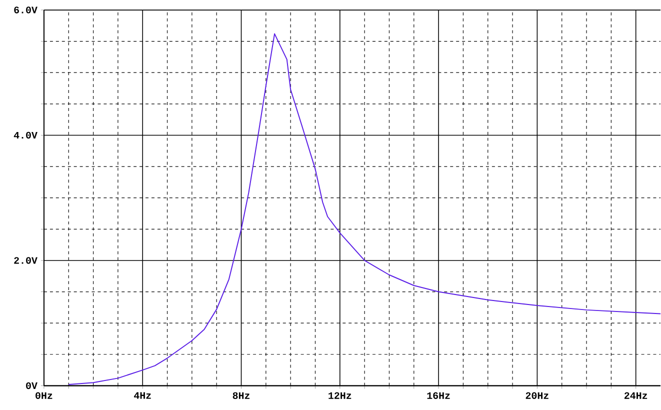  Describe the element at coordinates (537, 396) in the screenshot. I see `x-tick-label: 20Hz` at that location.